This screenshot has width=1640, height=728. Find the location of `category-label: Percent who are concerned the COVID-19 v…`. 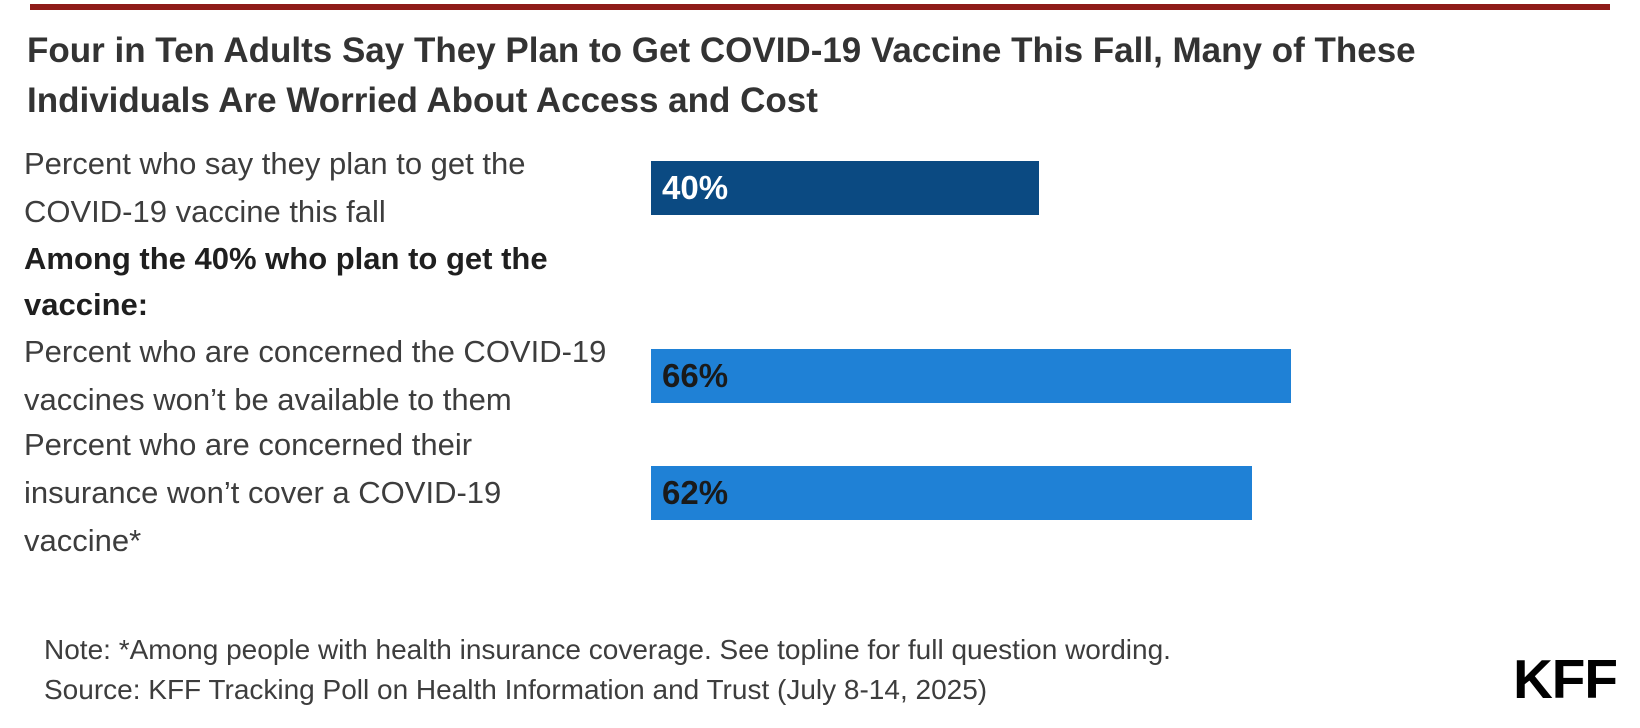

category-label: Percent who are concerned the COVID-19 v… is located at coordinates (337, 376).